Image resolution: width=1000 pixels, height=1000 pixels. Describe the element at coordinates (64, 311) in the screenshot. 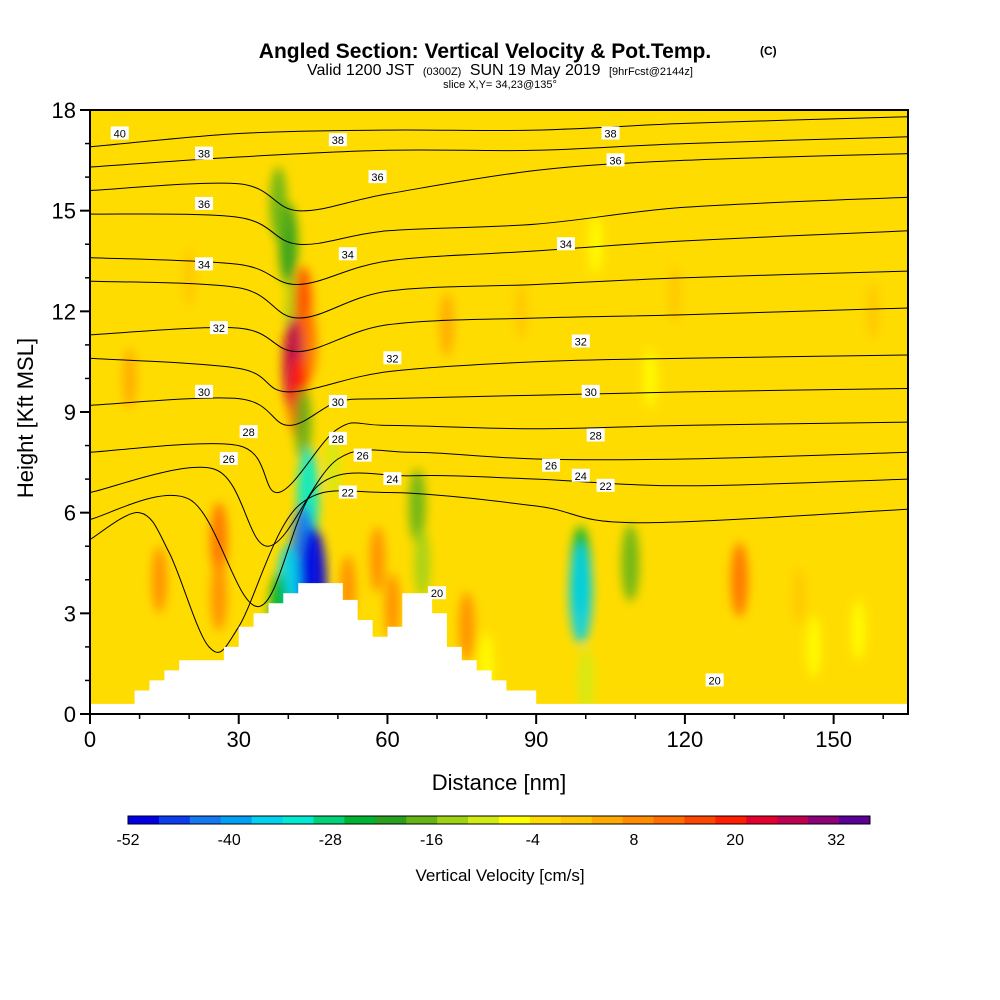

I see `y-tick-label: 12` at that location.